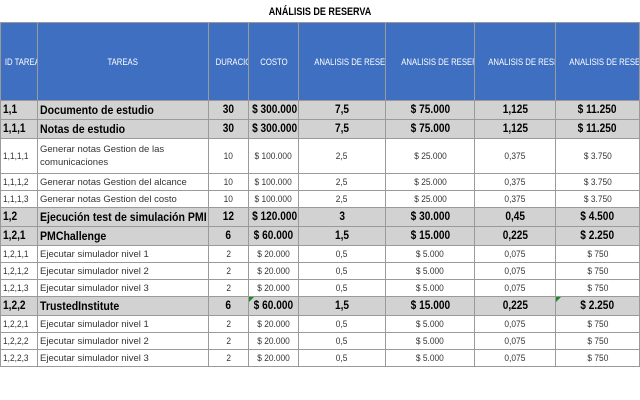 The width and height of the screenshot is (640, 400). Describe the element at coordinates (19, 199) in the screenshot. I see `cell-id: 1,1,1,3` at that location.